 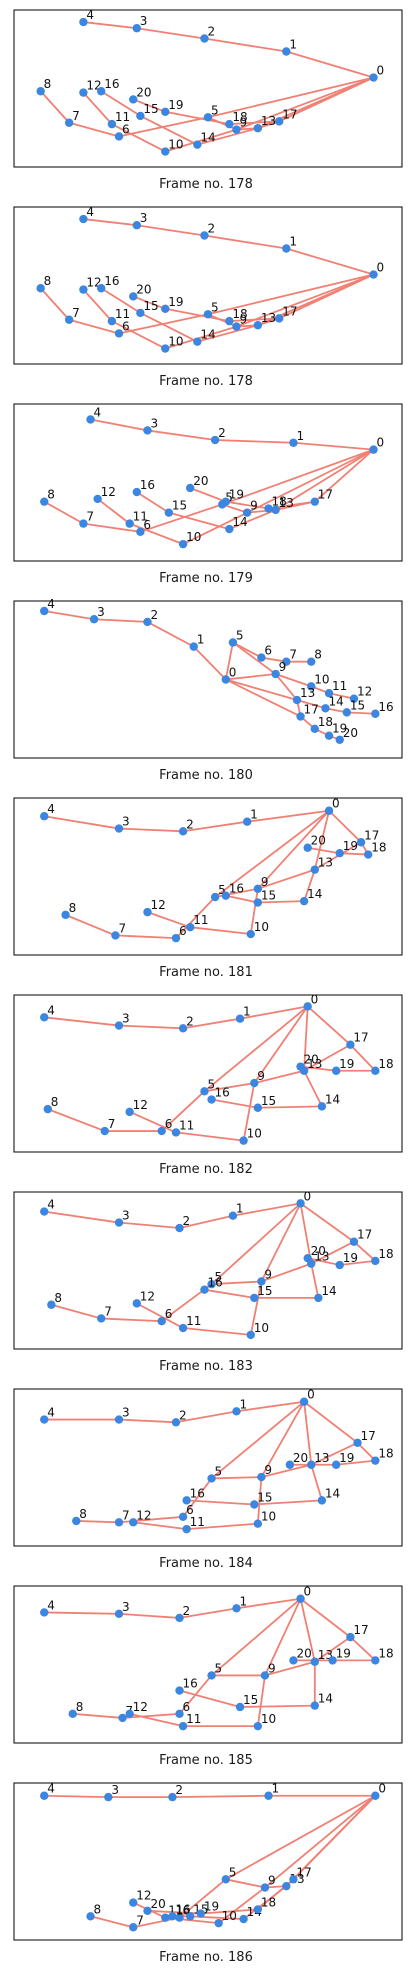 What do you see at coordinates (293, 45) in the screenshot?
I see `node-label: 1` at bounding box center [293, 45].